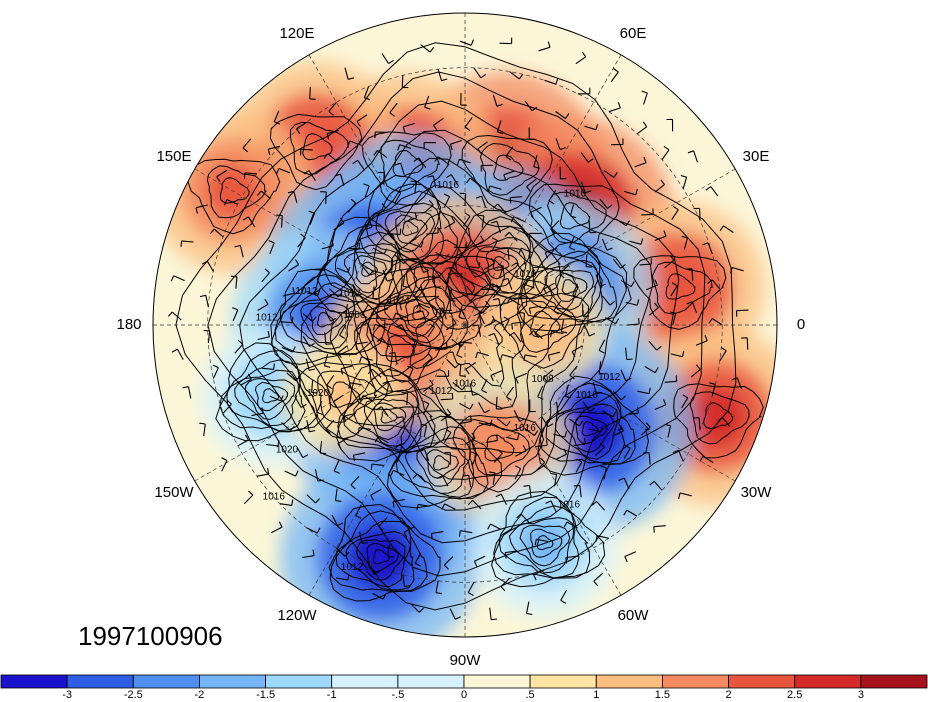 The height and width of the screenshot is (702, 928). I want to click on longitude-label: 30E, so click(756, 156).